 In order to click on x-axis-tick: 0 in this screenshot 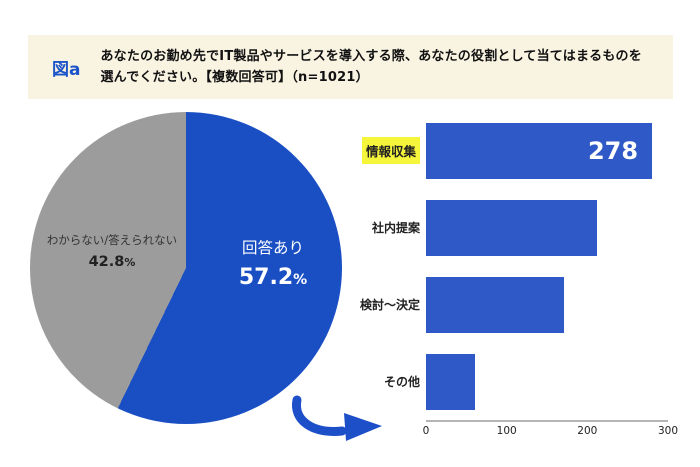, I will do `click(426, 431)`.